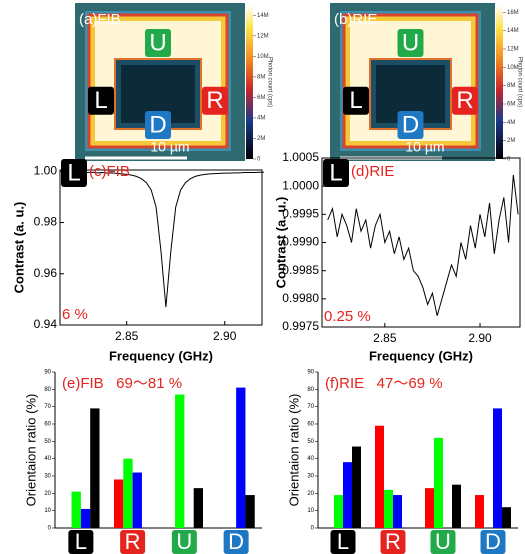 The image size is (525, 554). Describe the element at coordinates (310, 373) in the screenshot. I see `y-tick-label: 90` at that location.